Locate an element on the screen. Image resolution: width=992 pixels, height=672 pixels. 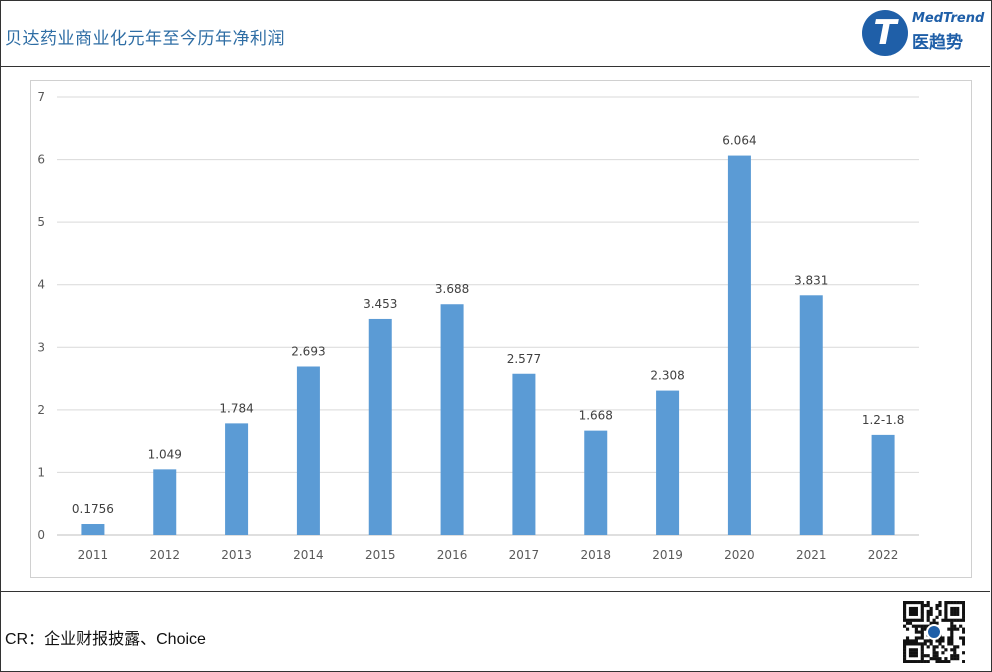
data-label: 1.668 is located at coordinates (596, 416).